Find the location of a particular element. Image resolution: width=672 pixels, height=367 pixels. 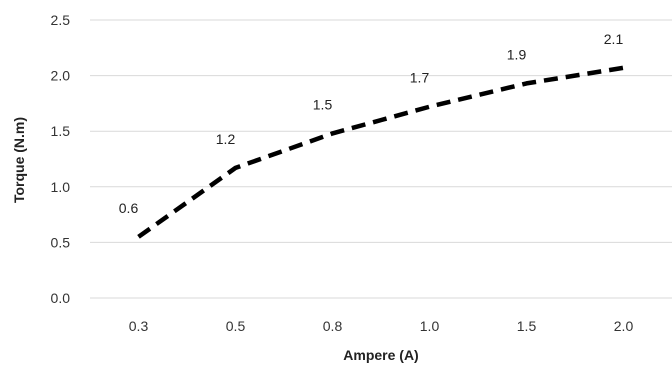

x-tick-label: 1.0 is located at coordinates (430, 326).